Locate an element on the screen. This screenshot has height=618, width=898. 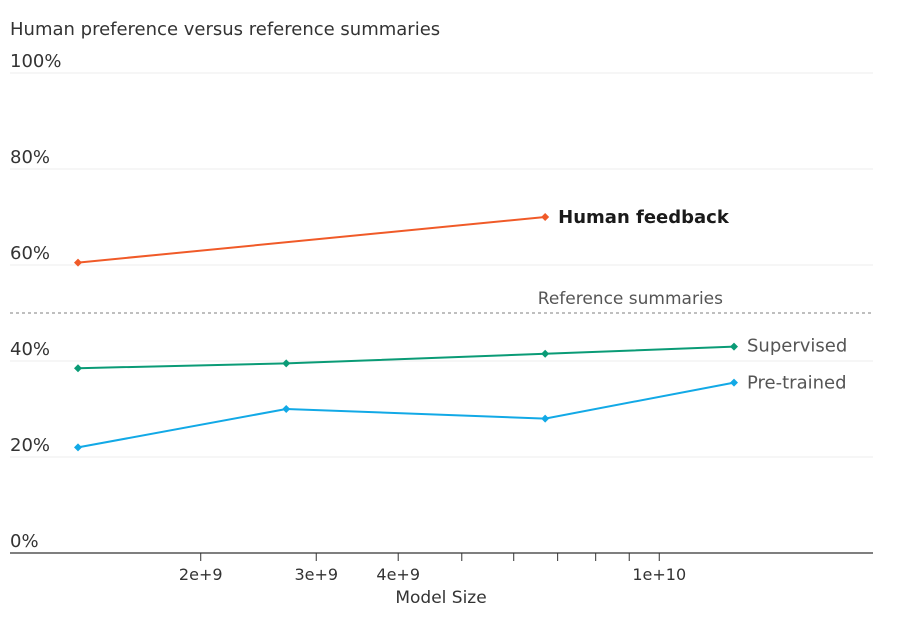
y-tick-label: 20% is located at coordinates (30, 445).